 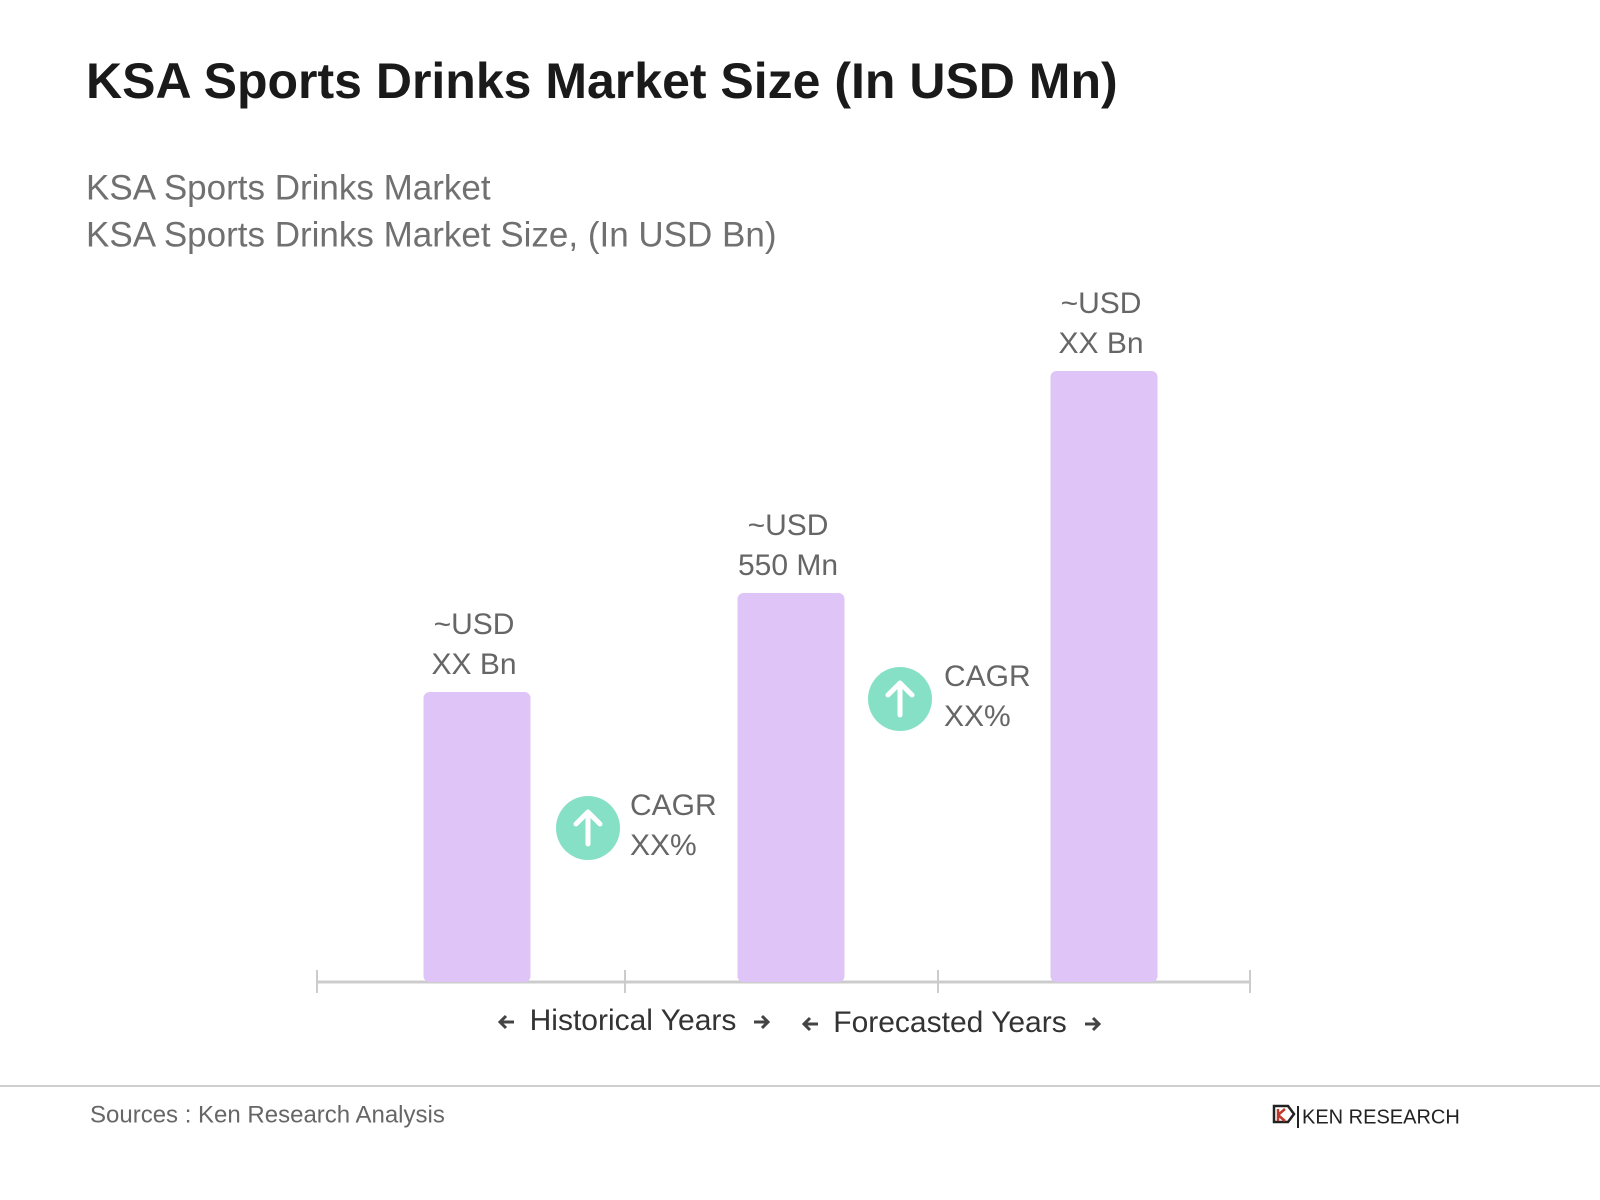 I want to click on brand-logo, so click(x=1285, y=1116).